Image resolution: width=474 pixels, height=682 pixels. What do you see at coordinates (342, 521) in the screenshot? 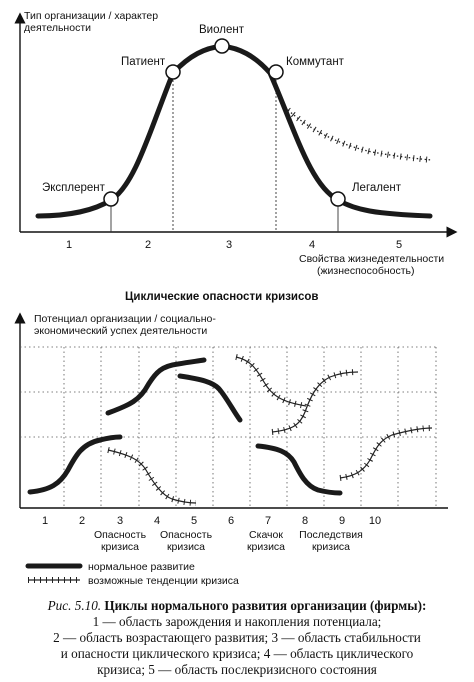
I see `bottom-x-tick-9: 9` at bounding box center [342, 521].